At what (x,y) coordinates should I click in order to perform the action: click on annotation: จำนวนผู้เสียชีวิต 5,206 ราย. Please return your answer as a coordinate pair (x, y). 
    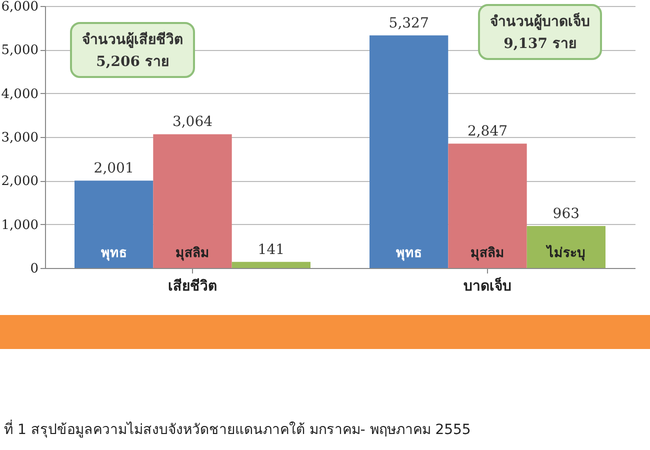
    Looking at the image, I should click on (132, 50).